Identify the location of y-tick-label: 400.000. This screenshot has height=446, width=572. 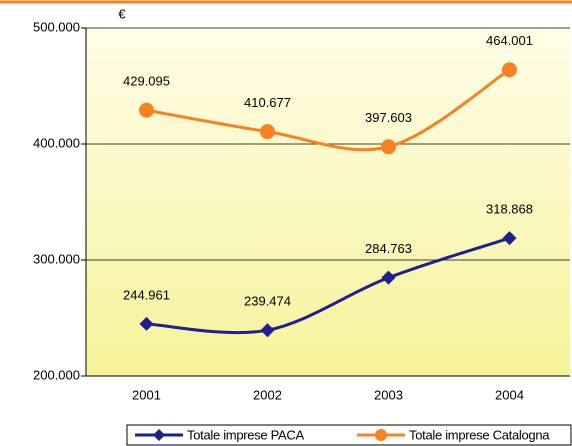
(56, 142).